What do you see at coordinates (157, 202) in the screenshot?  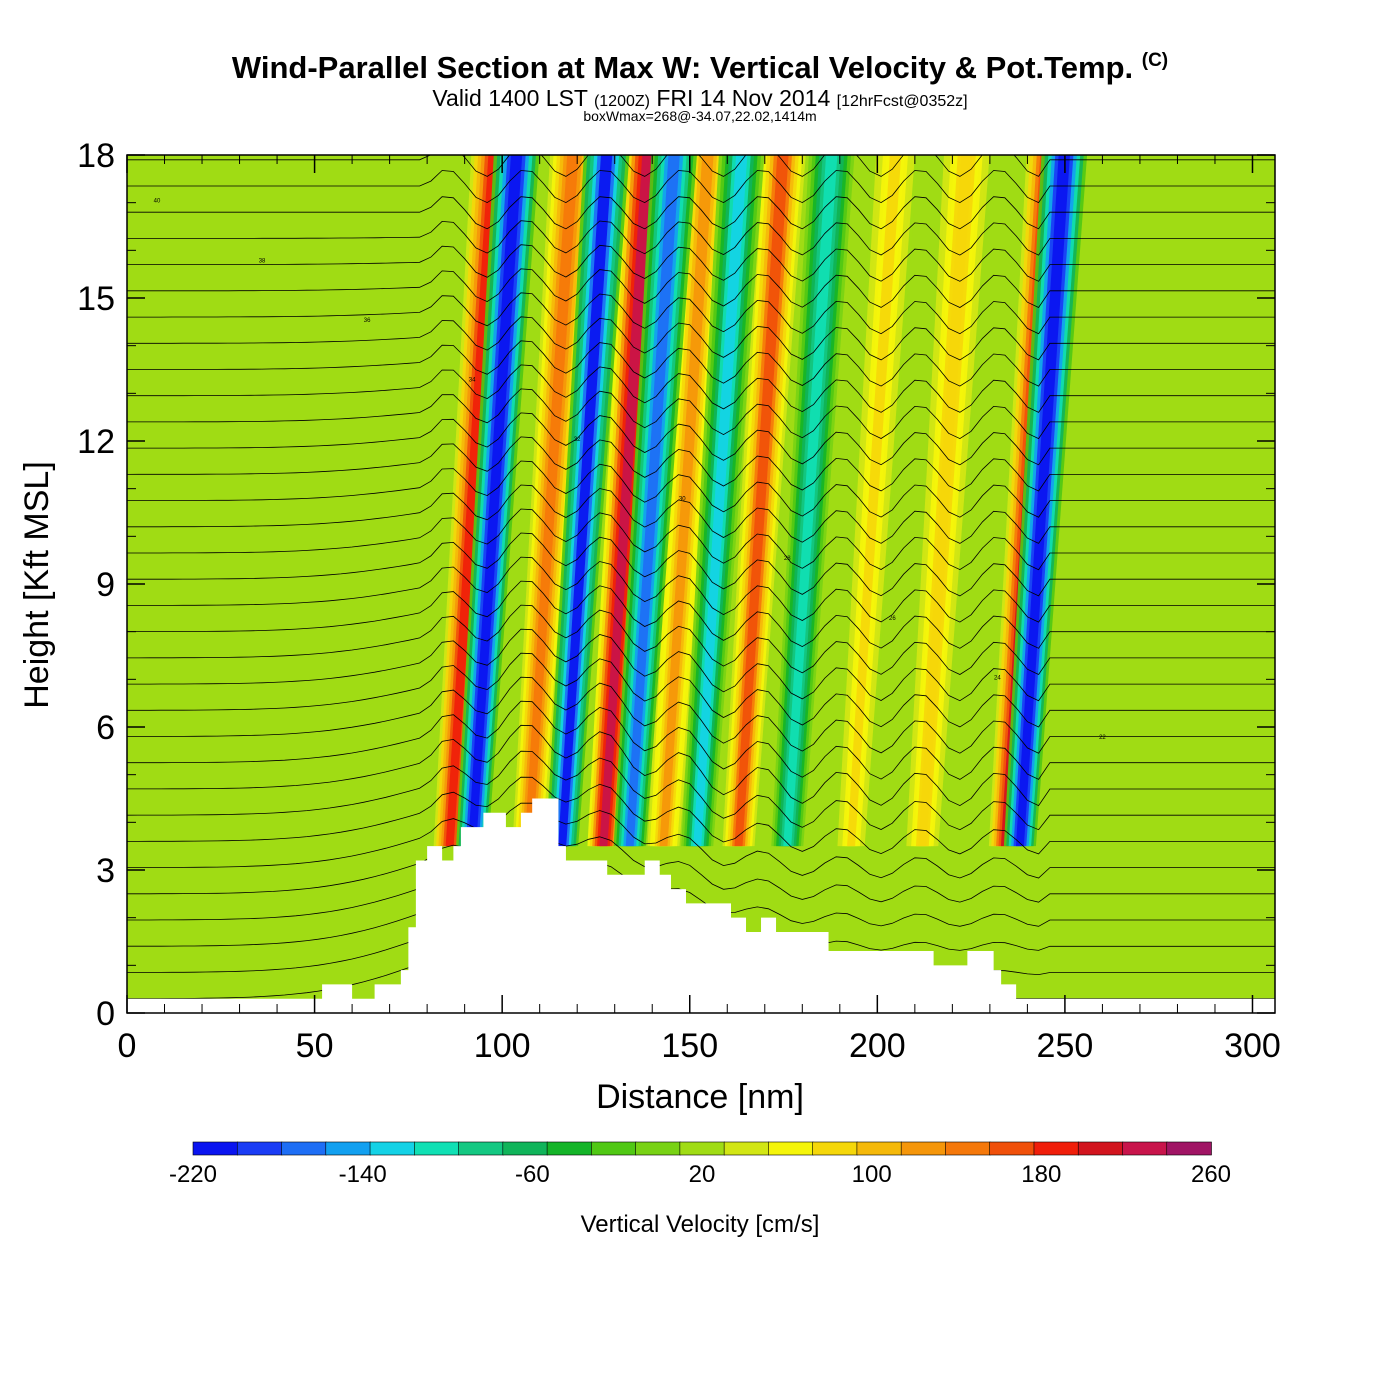 I see `isentrope-label: 40` at bounding box center [157, 202].